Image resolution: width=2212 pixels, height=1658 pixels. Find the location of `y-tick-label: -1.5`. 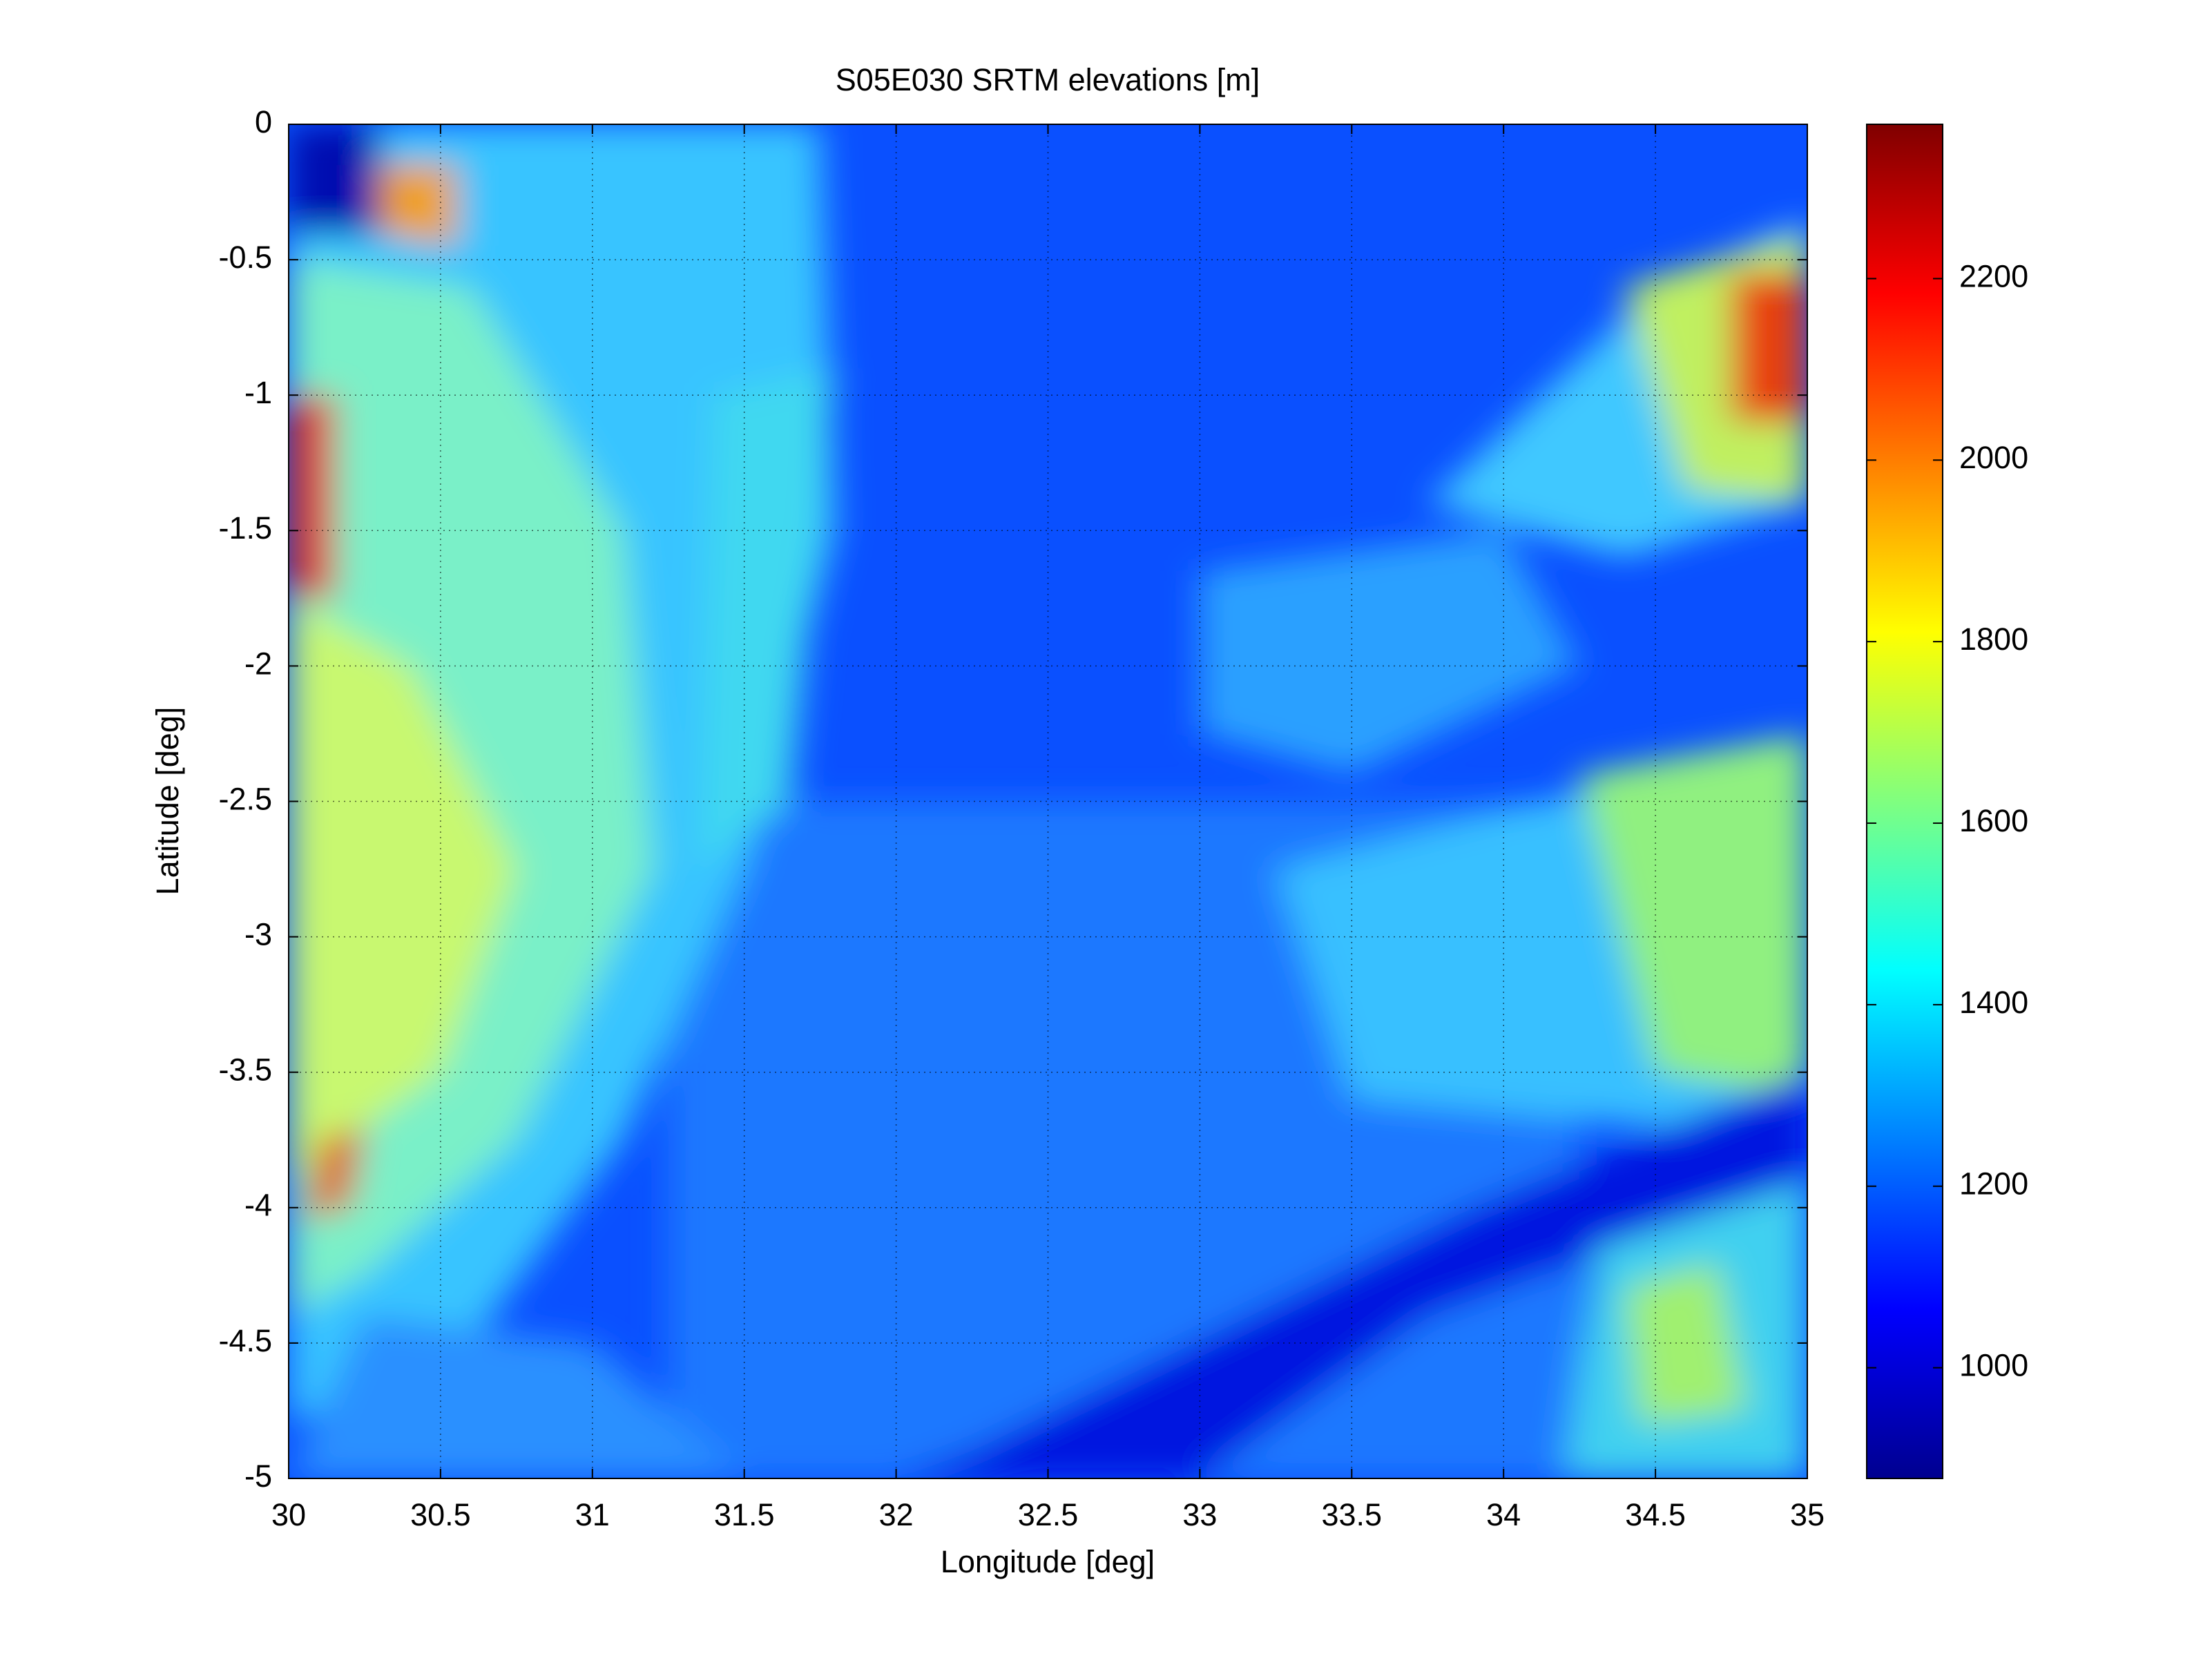

y-tick-label: -1.5 is located at coordinates (245, 528).